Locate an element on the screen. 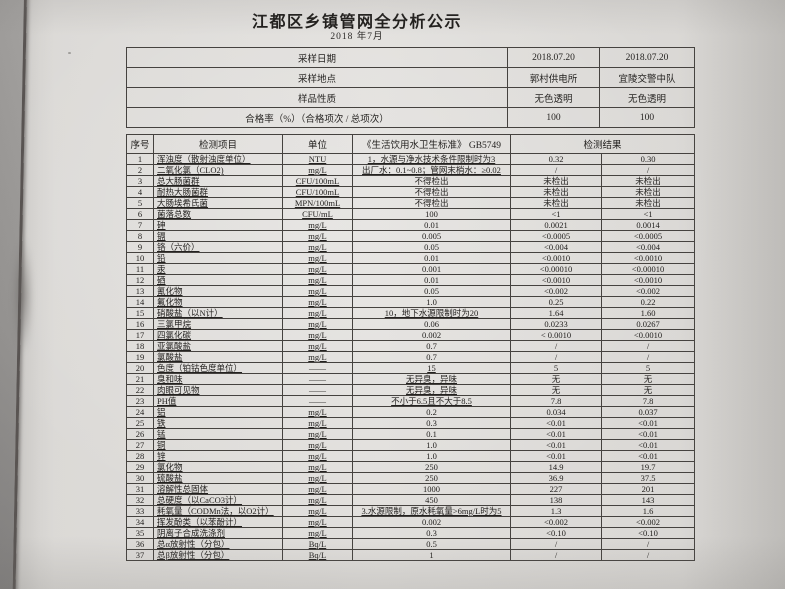  row-result-2: 1.60 is located at coordinates (648, 313).